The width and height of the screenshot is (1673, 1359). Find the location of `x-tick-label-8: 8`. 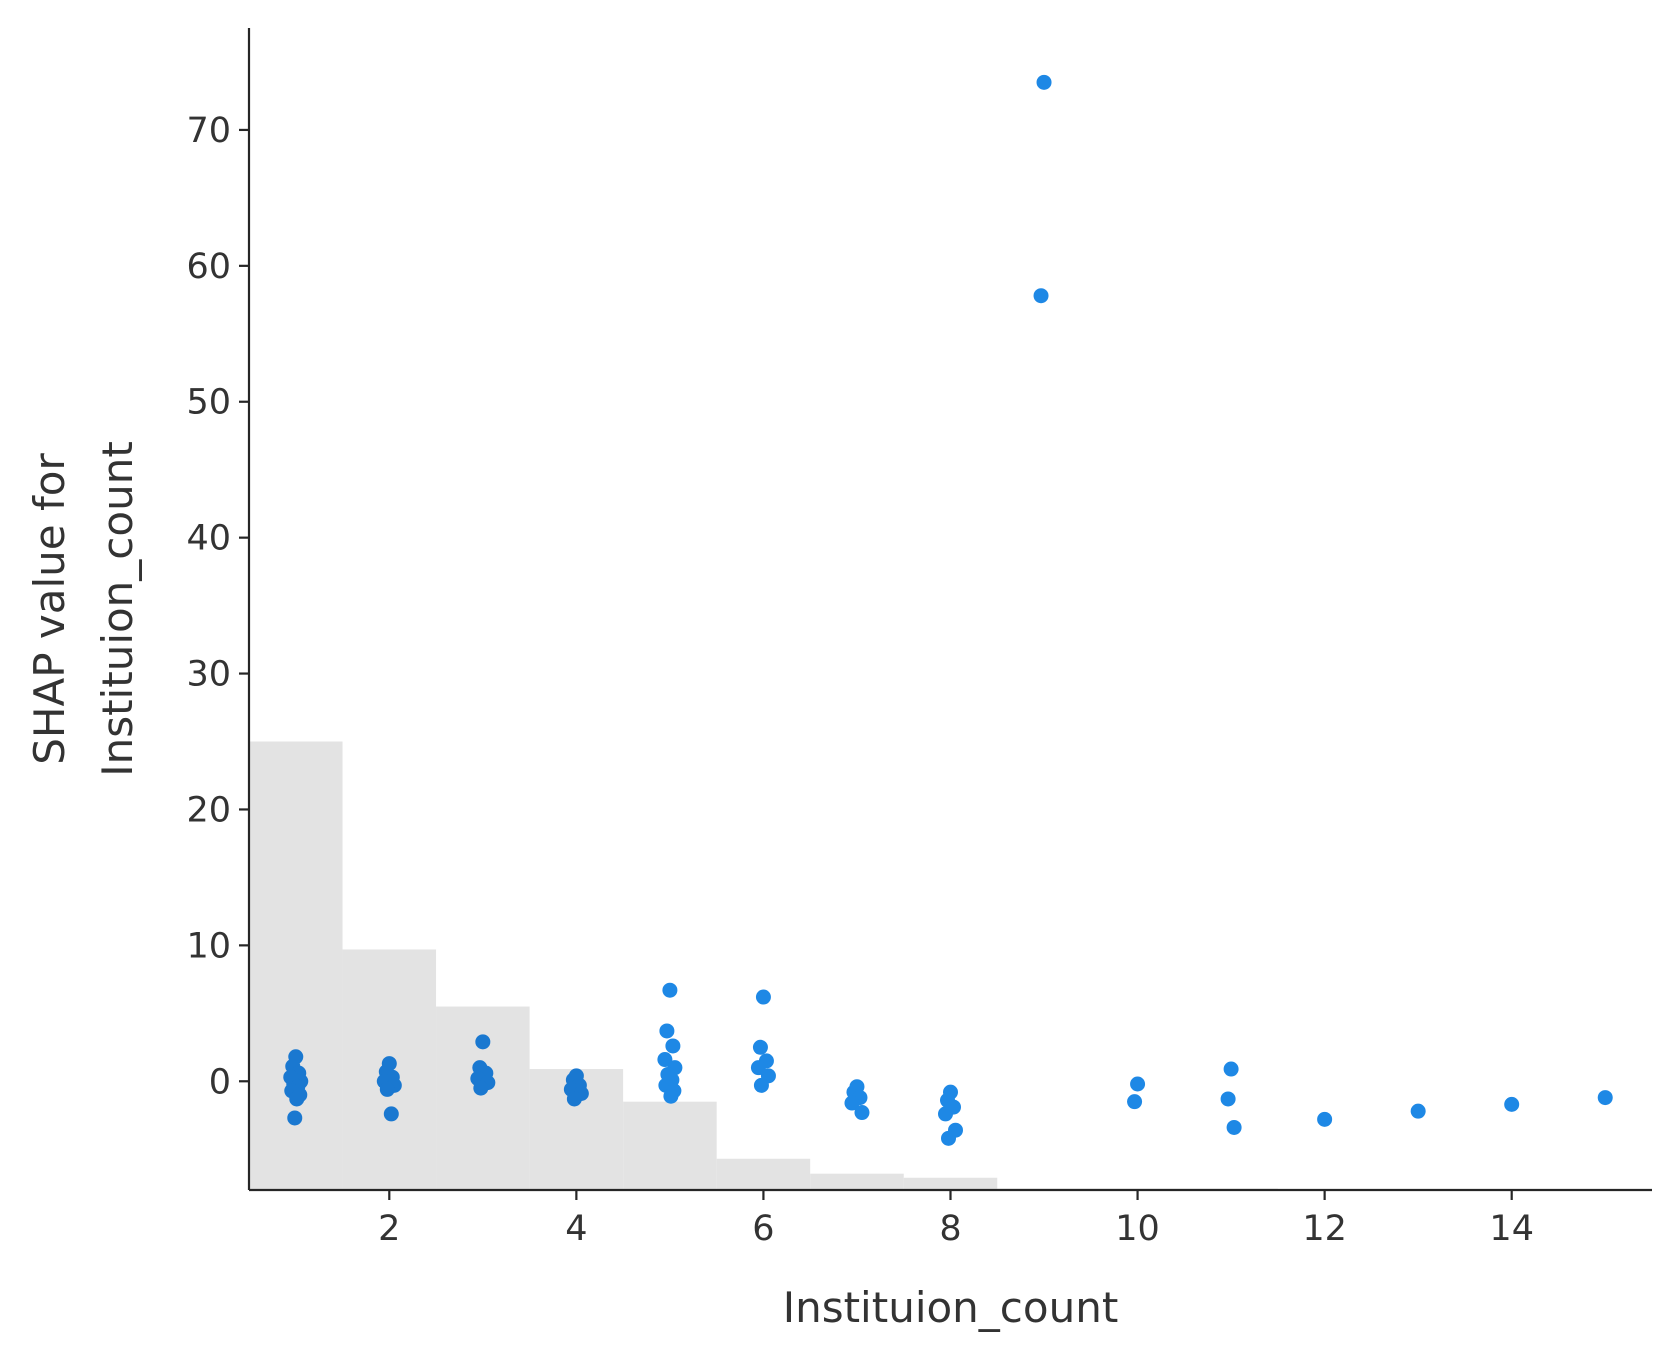

x-tick-label-8: 8 is located at coordinates (950, 1229).